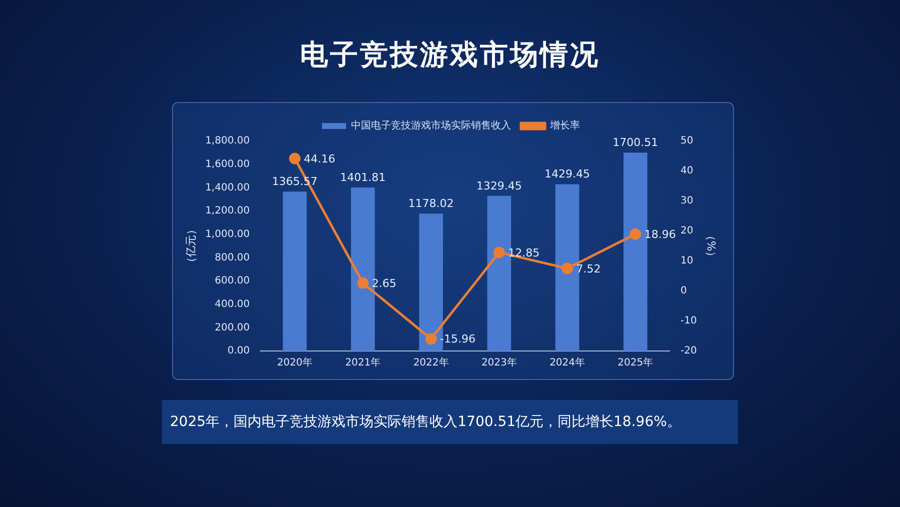  What do you see at coordinates (238, 351) in the screenshot?
I see `y-tick-label: 0.00` at bounding box center [238, 351].